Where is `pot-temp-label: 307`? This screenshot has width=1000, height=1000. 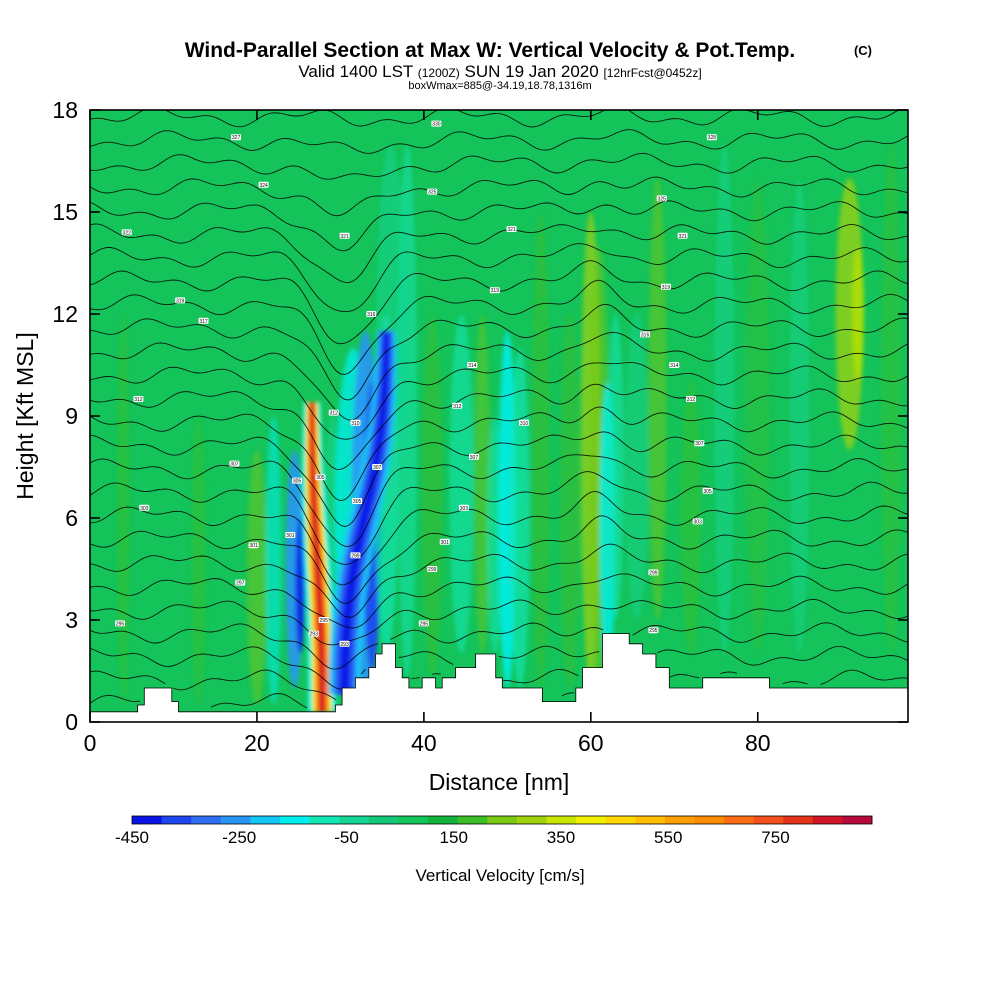 pot-temp-label: 307 is located at coordinates (699, 443).